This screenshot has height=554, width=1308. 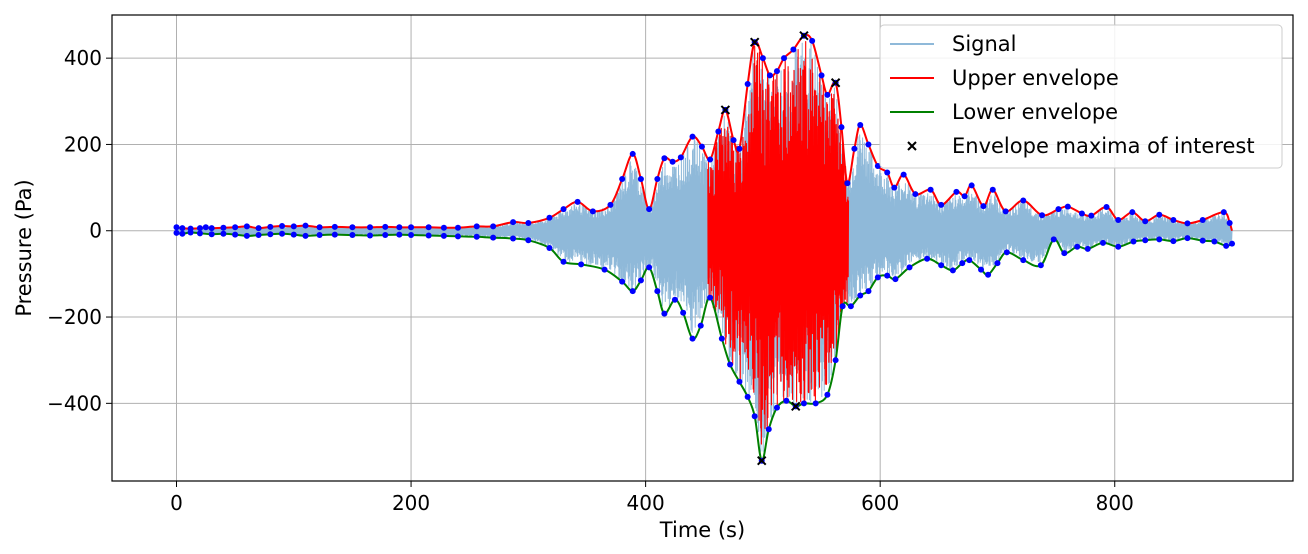 What do you see at coordinates (24, 247) in the screenshot?
I see `y-axis-label: Pressure (Pa)` at bounding box center [24, 247].